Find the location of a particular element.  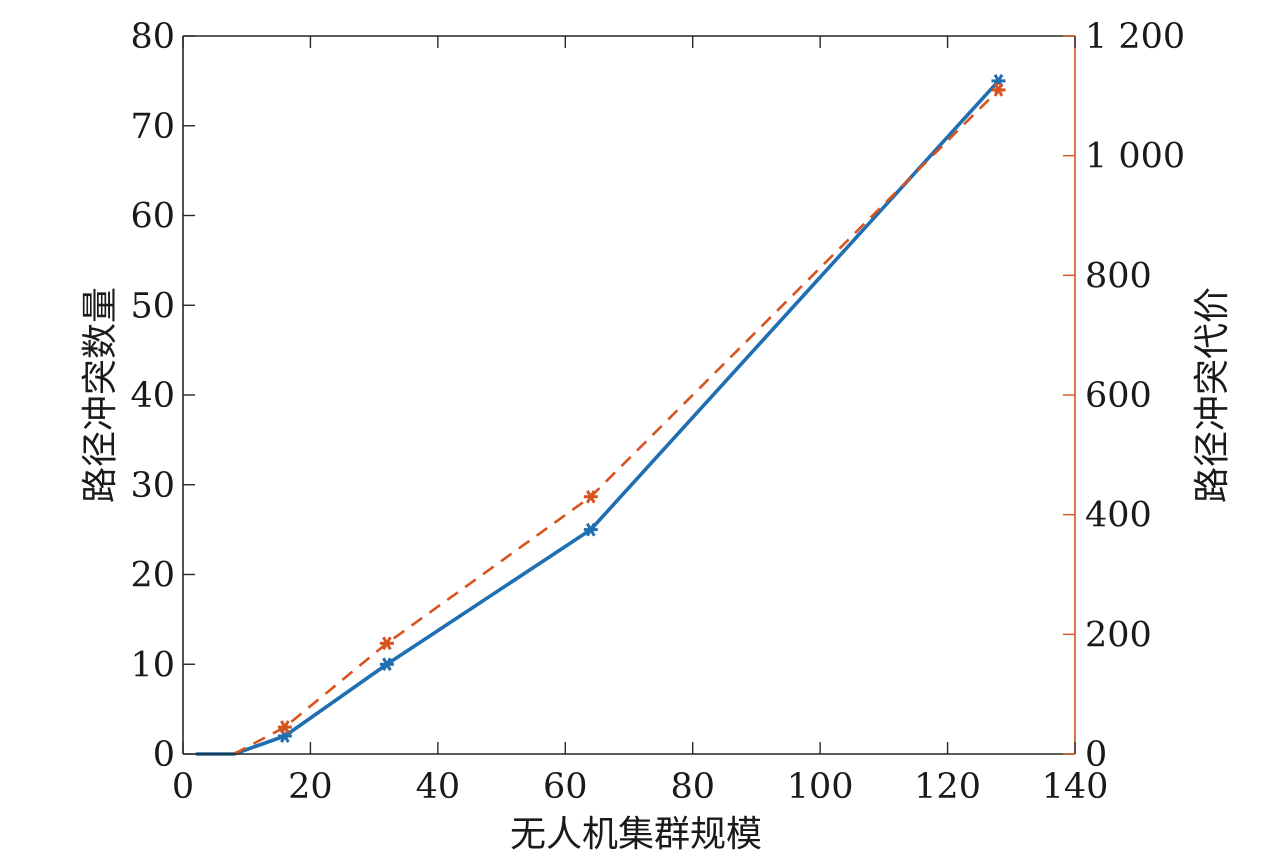

right-y-axis-title: 路径冲突代价 is located at coordinates (1212, 395).